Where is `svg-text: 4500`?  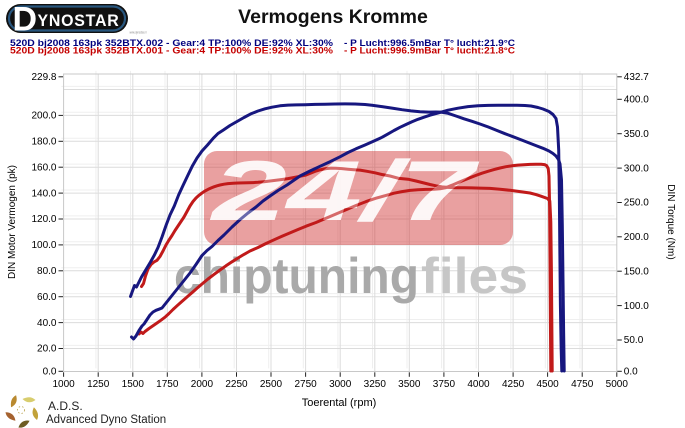
svg-text: 4500 is located at coordinates (547, 384).